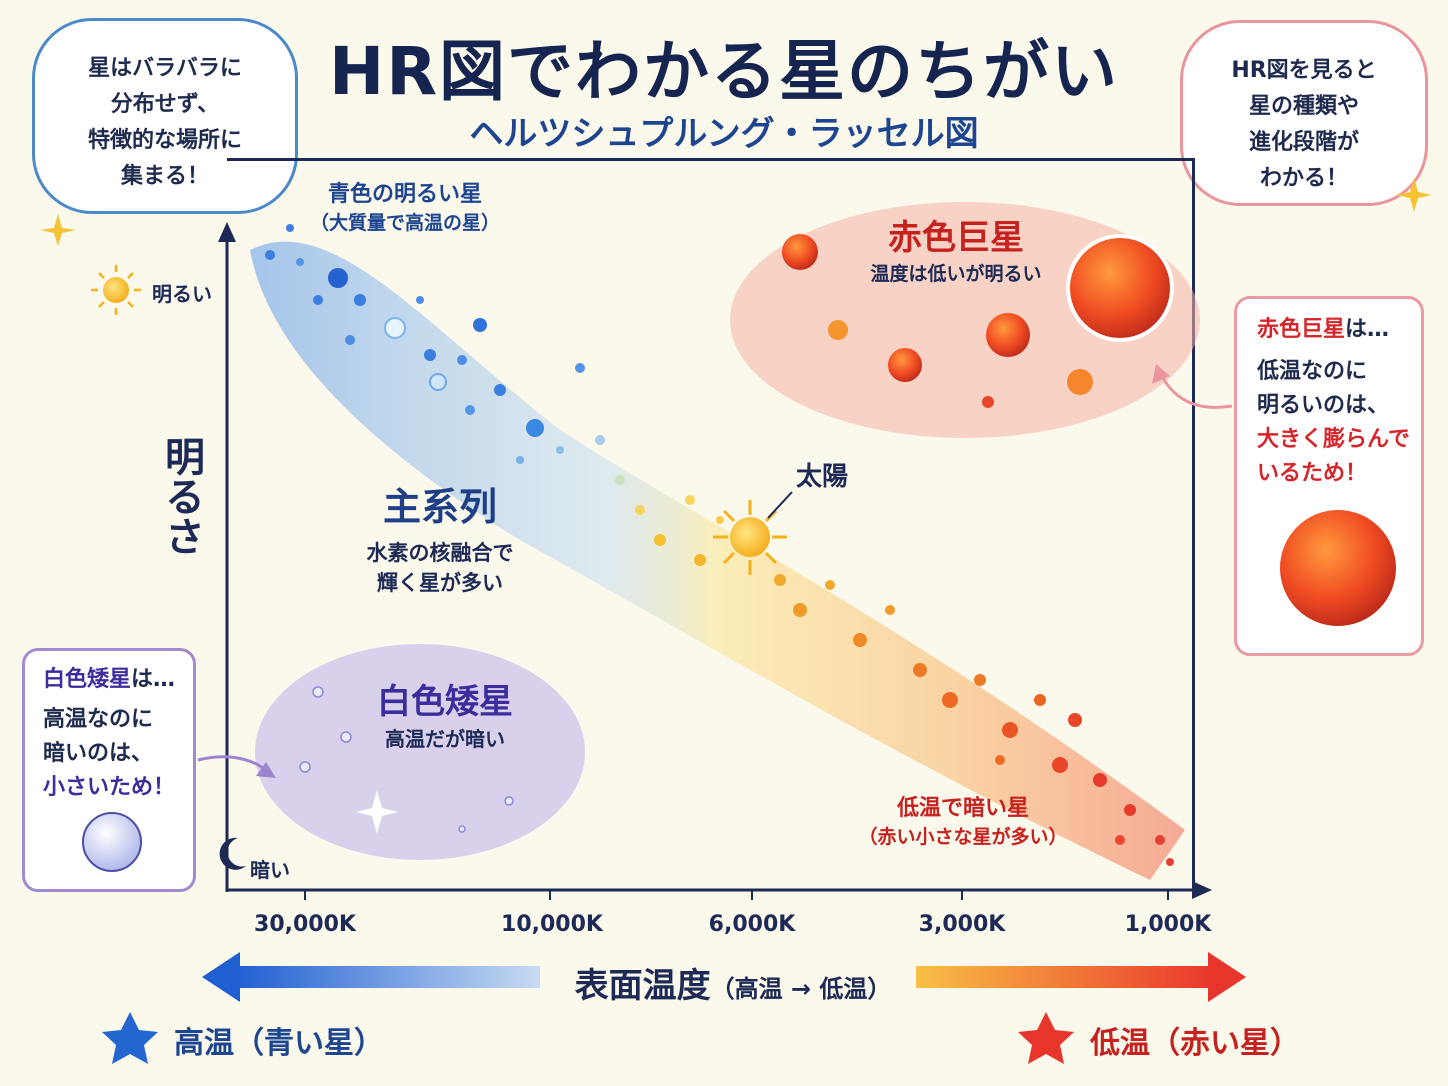 This screenshot has width=1448, height=1086. I want to click on x-axis-title-group: 表面温度（高温 → 低温）, so click(733, 982).